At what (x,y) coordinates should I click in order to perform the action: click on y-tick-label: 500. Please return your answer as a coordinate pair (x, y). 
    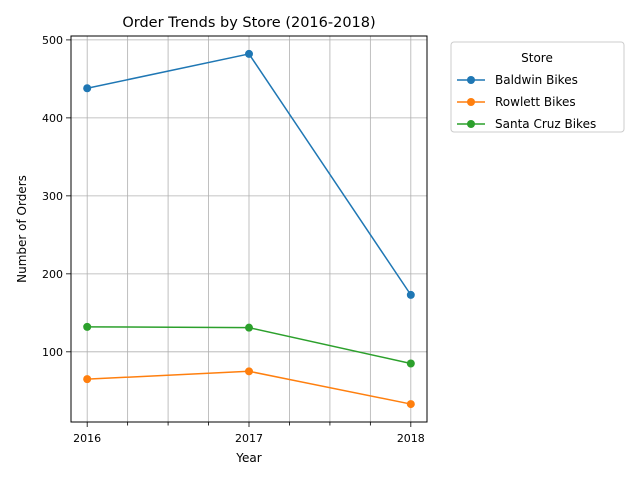
    Looking at the image, I should click on (52, 40).